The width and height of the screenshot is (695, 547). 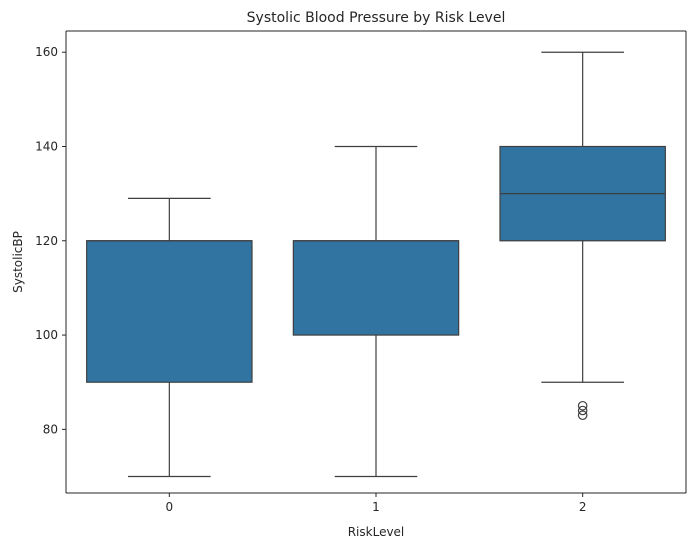 I want to click on y-tick-label: 80, so click(x=50, y=429).